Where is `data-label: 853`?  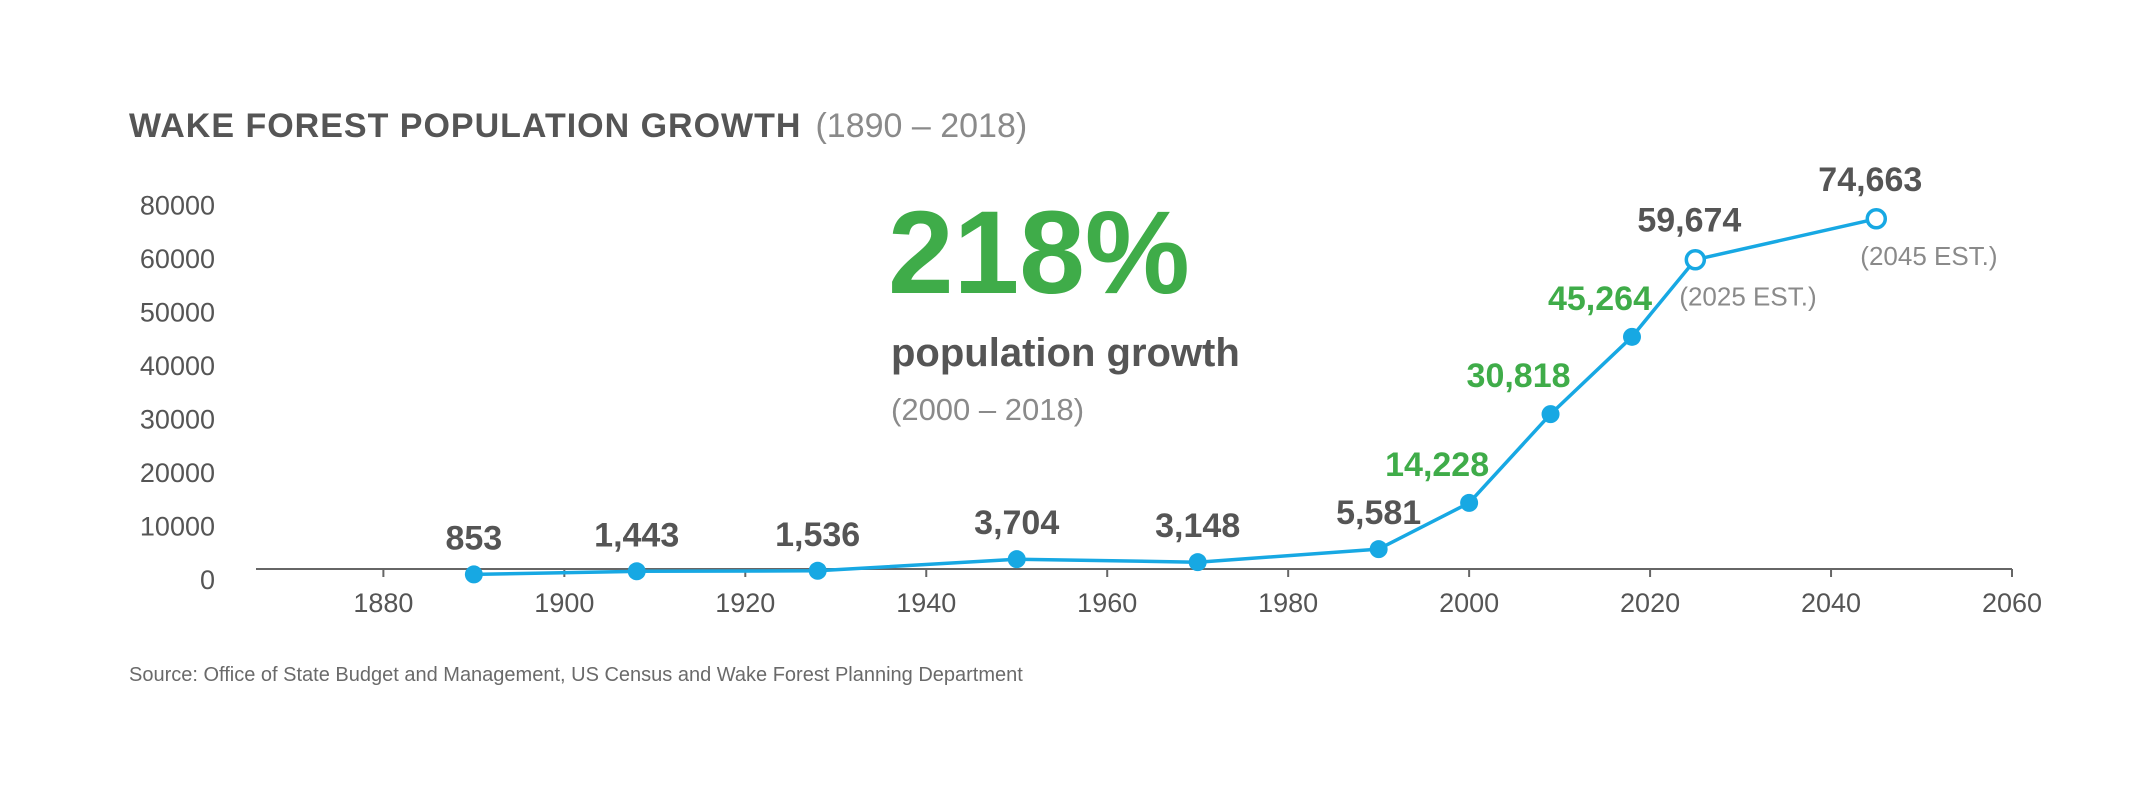
data-label: 853 is located at coordinates (473, 538).